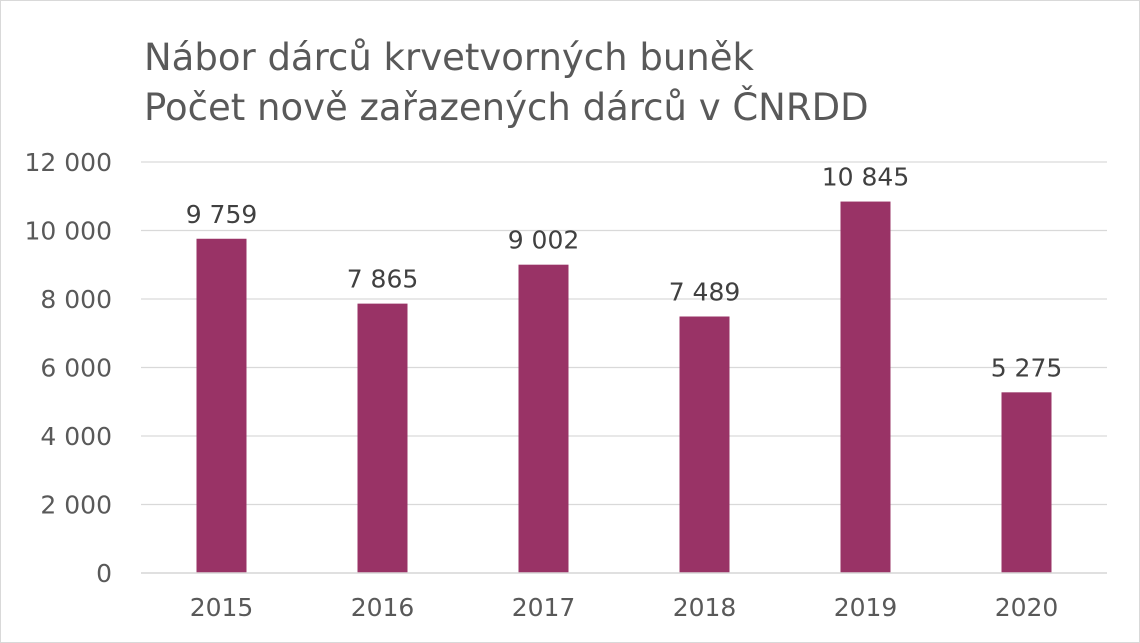 The width and height of the screenshot is (1140, 643). Describe the element at coordinates (544, 607) in the screenshot. I see `x-tick-label: 2017` at that location.